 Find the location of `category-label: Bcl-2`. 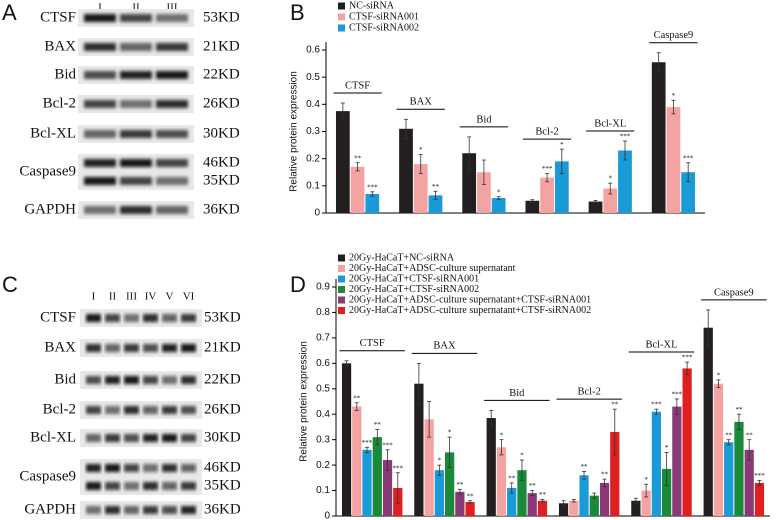

category-label: Bcl-2 is located at coordinates (546, 132).